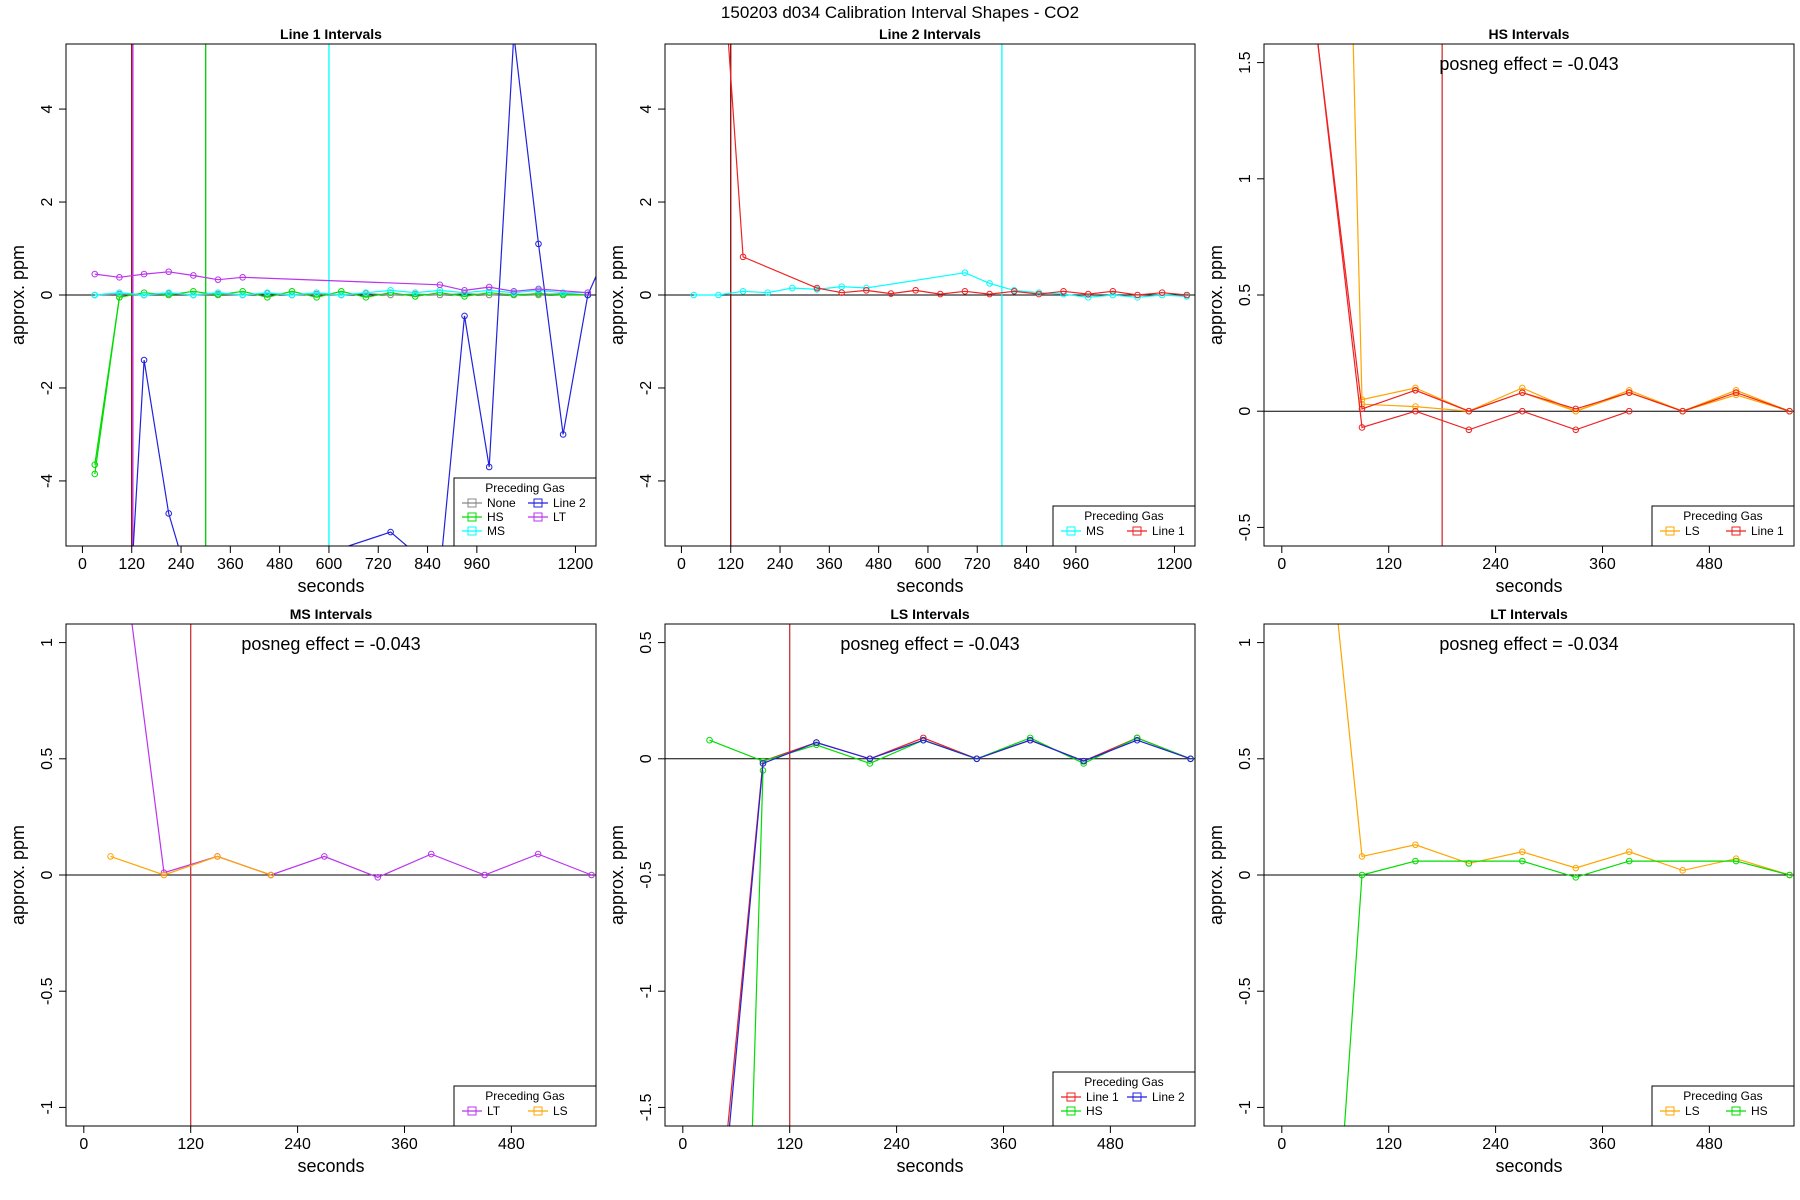 The width and height of the screenshot is (1800, 1200). Describe the element at coordinates (47, 388) in the screenshot. I see `y-tick-label: -2` at that location.